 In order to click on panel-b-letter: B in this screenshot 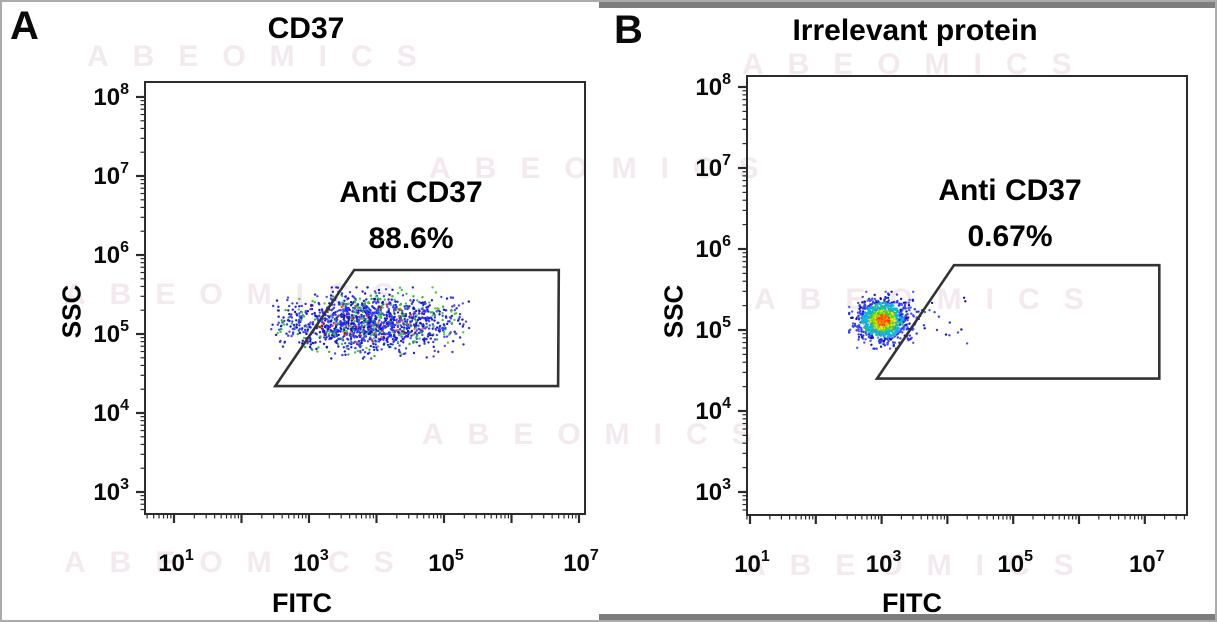, I will do `click(628, 30)`.